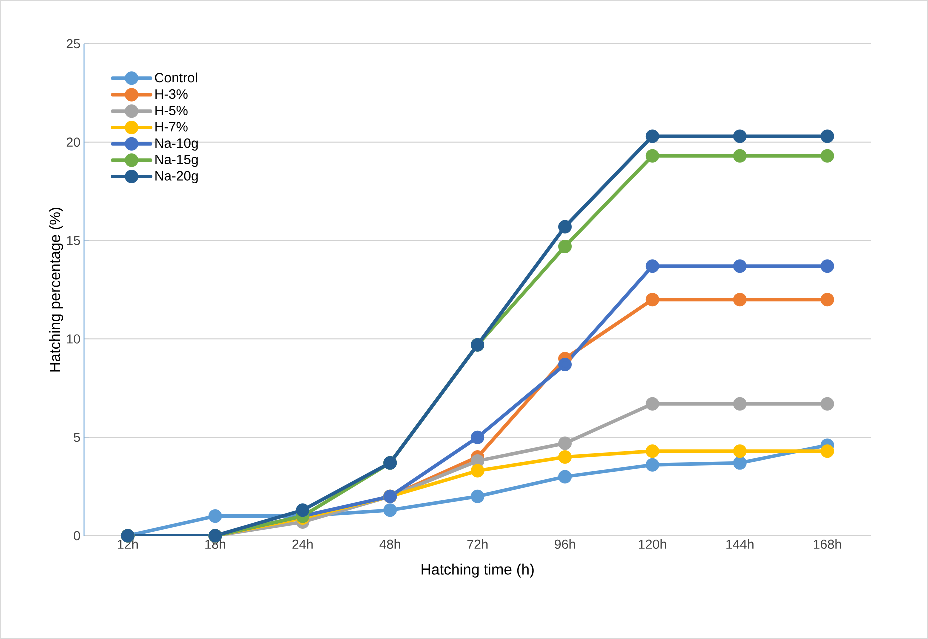  Describe the element at coordinates (302, 544) in the screenshot. I see `x-tick-label: 24h` at that location.